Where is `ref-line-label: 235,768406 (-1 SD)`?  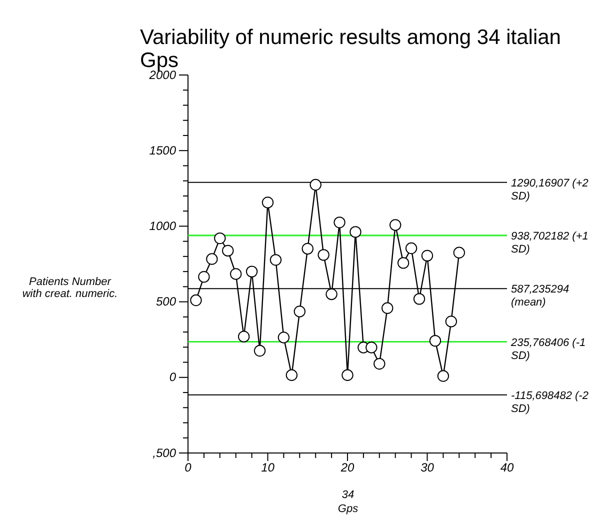 ref-line-label: 235,768406 (-1 SD) is located at coordinates (548, 349).